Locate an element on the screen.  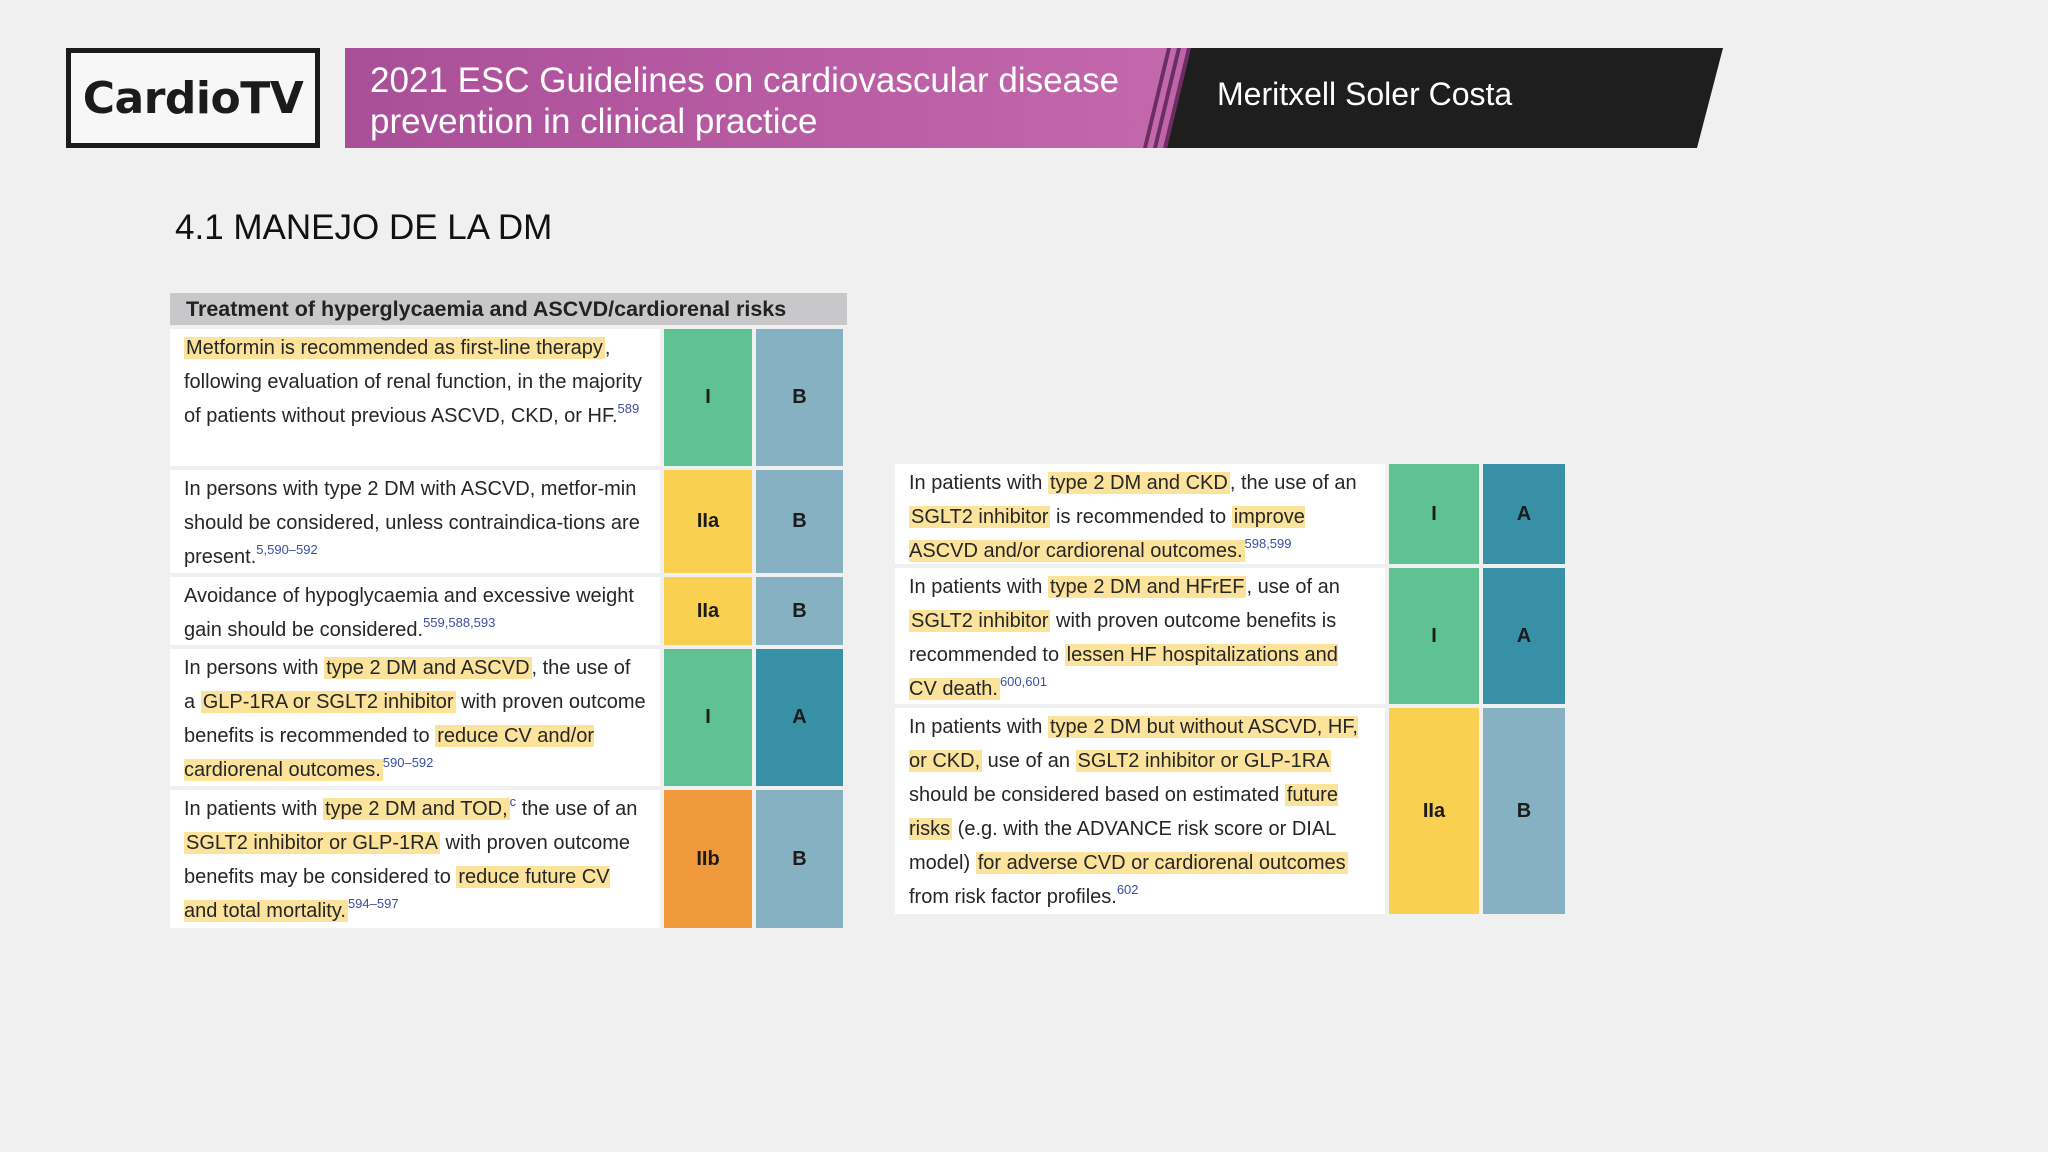
cardiotv-logo: CardioTV is located at coordinates (193, 98).